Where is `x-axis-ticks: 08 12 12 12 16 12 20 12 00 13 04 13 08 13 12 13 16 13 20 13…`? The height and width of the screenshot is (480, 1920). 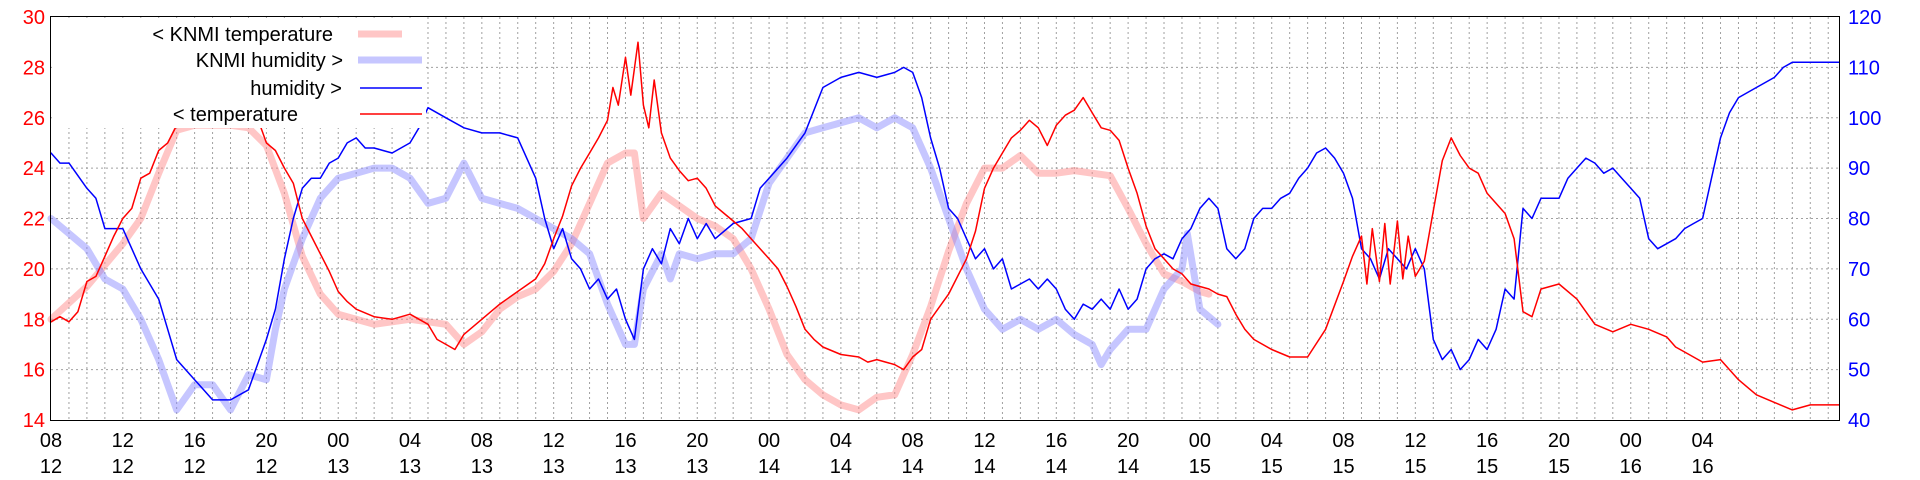
x-axis-ticks: 08 12 12 12 16 12 20 12 00 13 04 13 08 13 12 13 16 13 20 13… is located at coordinates (877, 454).